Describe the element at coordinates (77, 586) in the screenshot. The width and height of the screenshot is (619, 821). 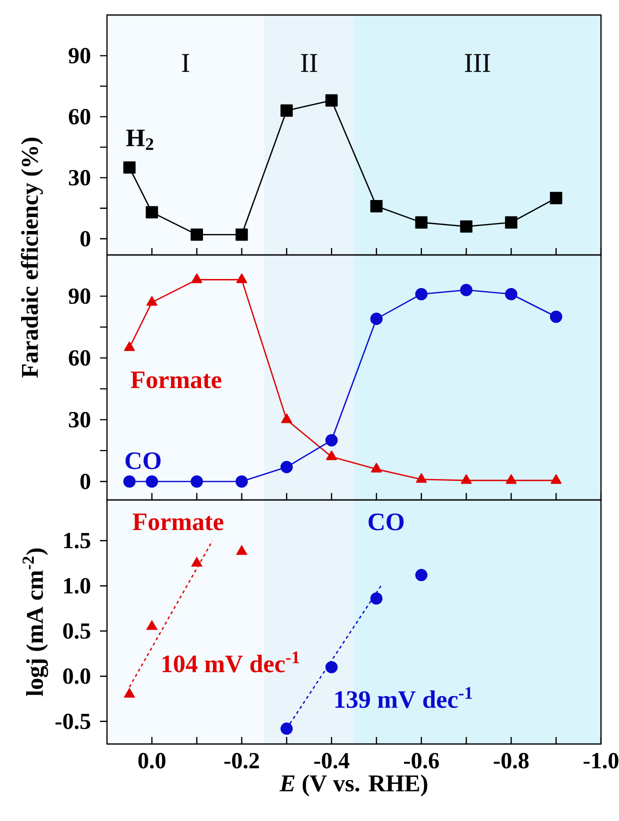
I see `y-tick-label: 1.0` at that location.